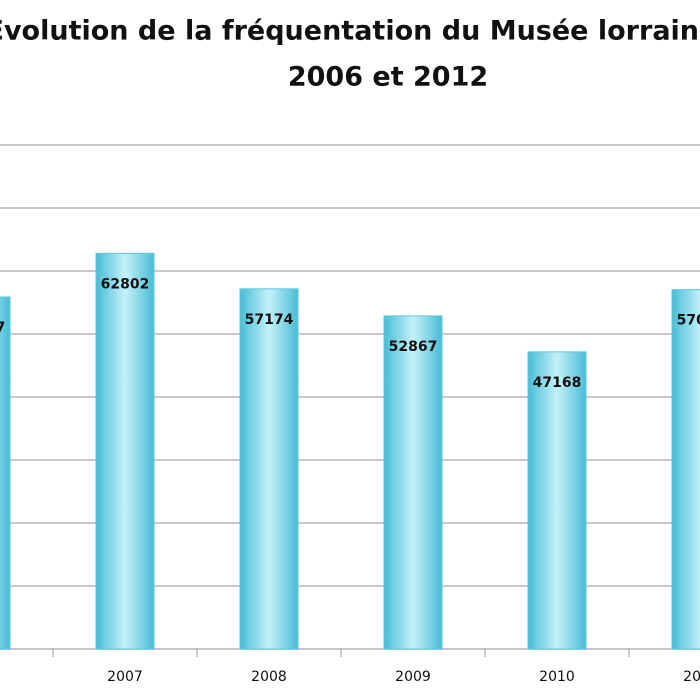 The height and width of the screenshot is (700, 700). What do you see at coordinates (2, 328) in the screenshot?
I see `data-label: 55877` at bounding box center [2, 328].